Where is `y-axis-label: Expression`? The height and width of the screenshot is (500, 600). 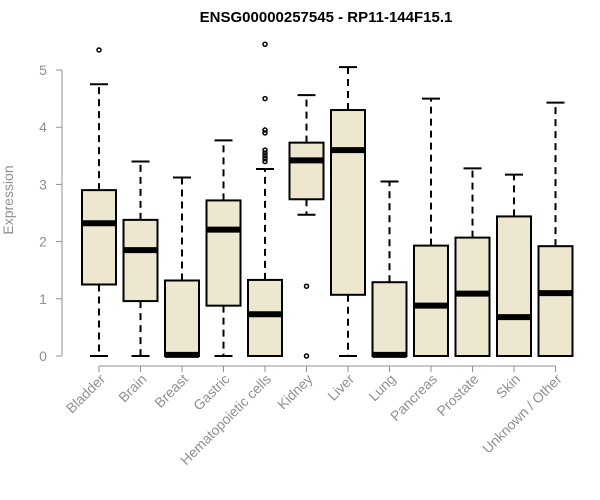 y-axis-label: Expression is located at coordinates (8, 199).